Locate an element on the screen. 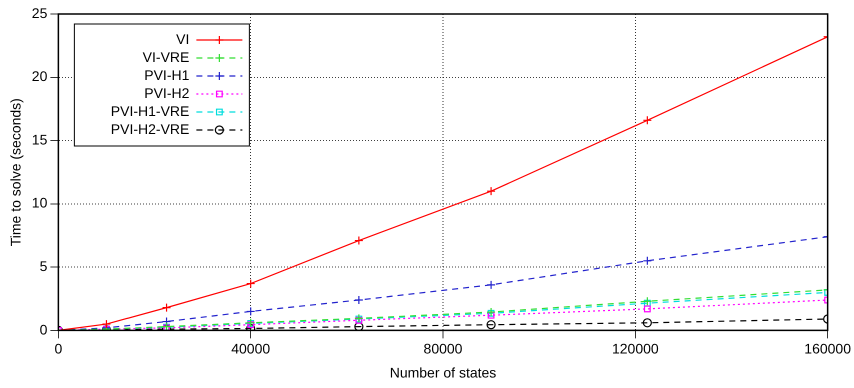  legend-label: PVI-H2 is located at coordinates (167, 92).